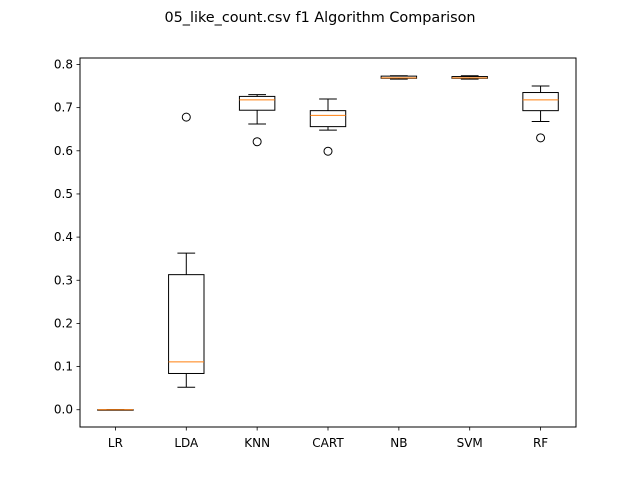 The height and width of the screenshot is (480, 640). I want to click on box-lda, so click(186, 250).